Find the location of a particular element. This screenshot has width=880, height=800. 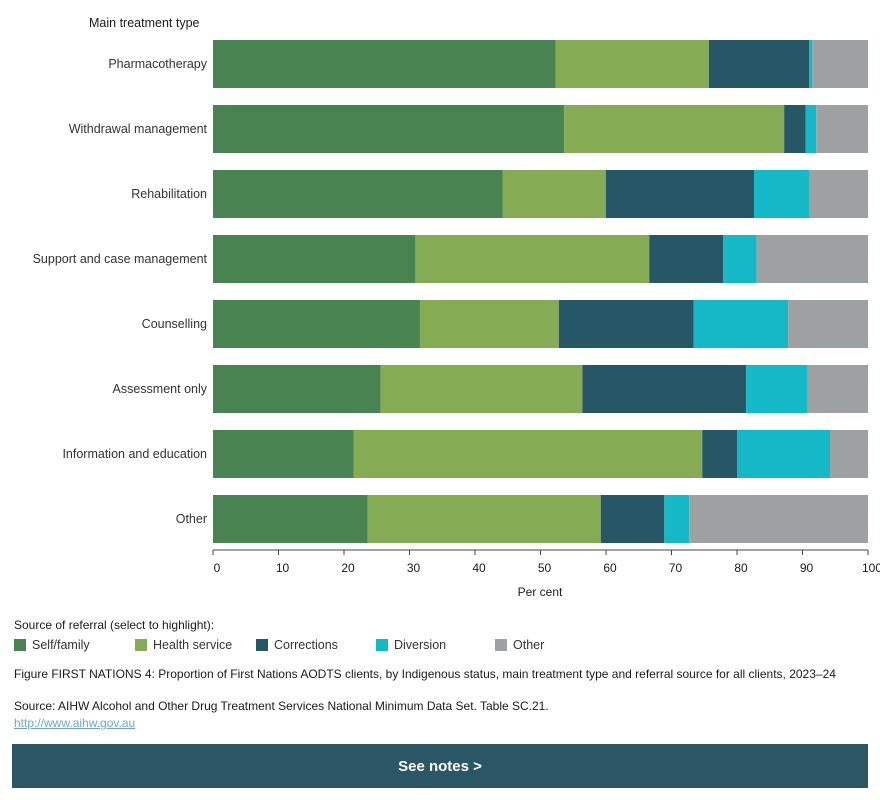

bar-rehabilitation-health-service is located at coordinates (554, 194).